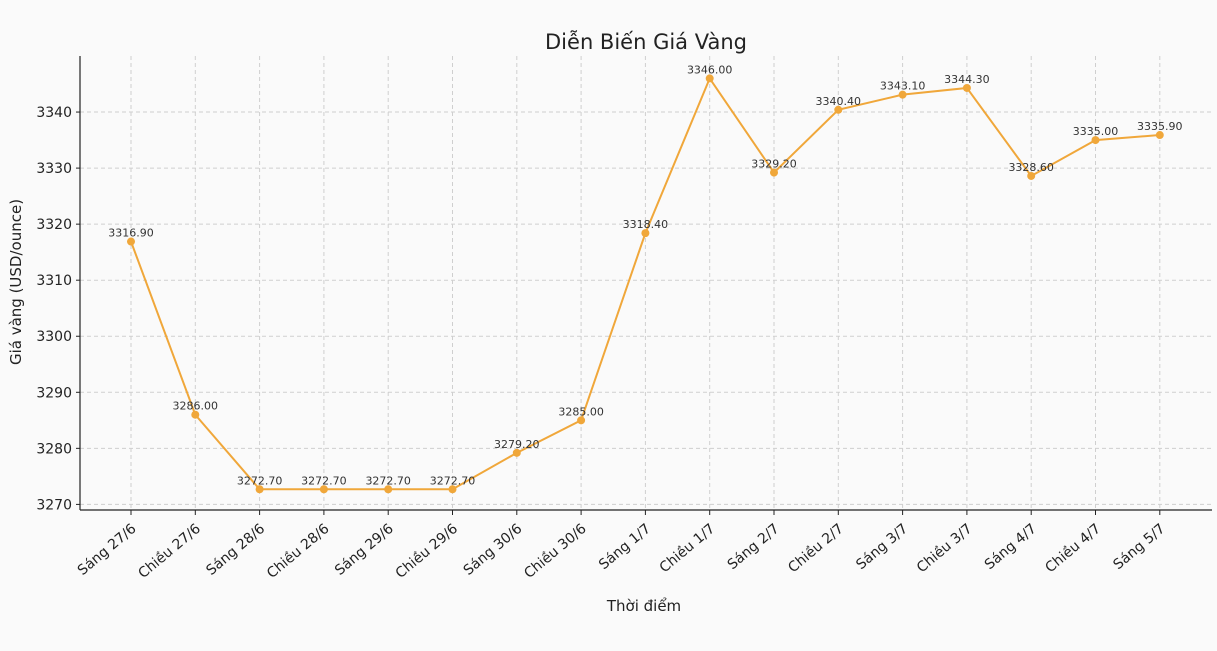 This screenshot has width=1217, height=651. What do you see at coordinates (1096, 131) in the screenshot?
I see `data-label: 3335.00` at bounding box center [1096, 131].